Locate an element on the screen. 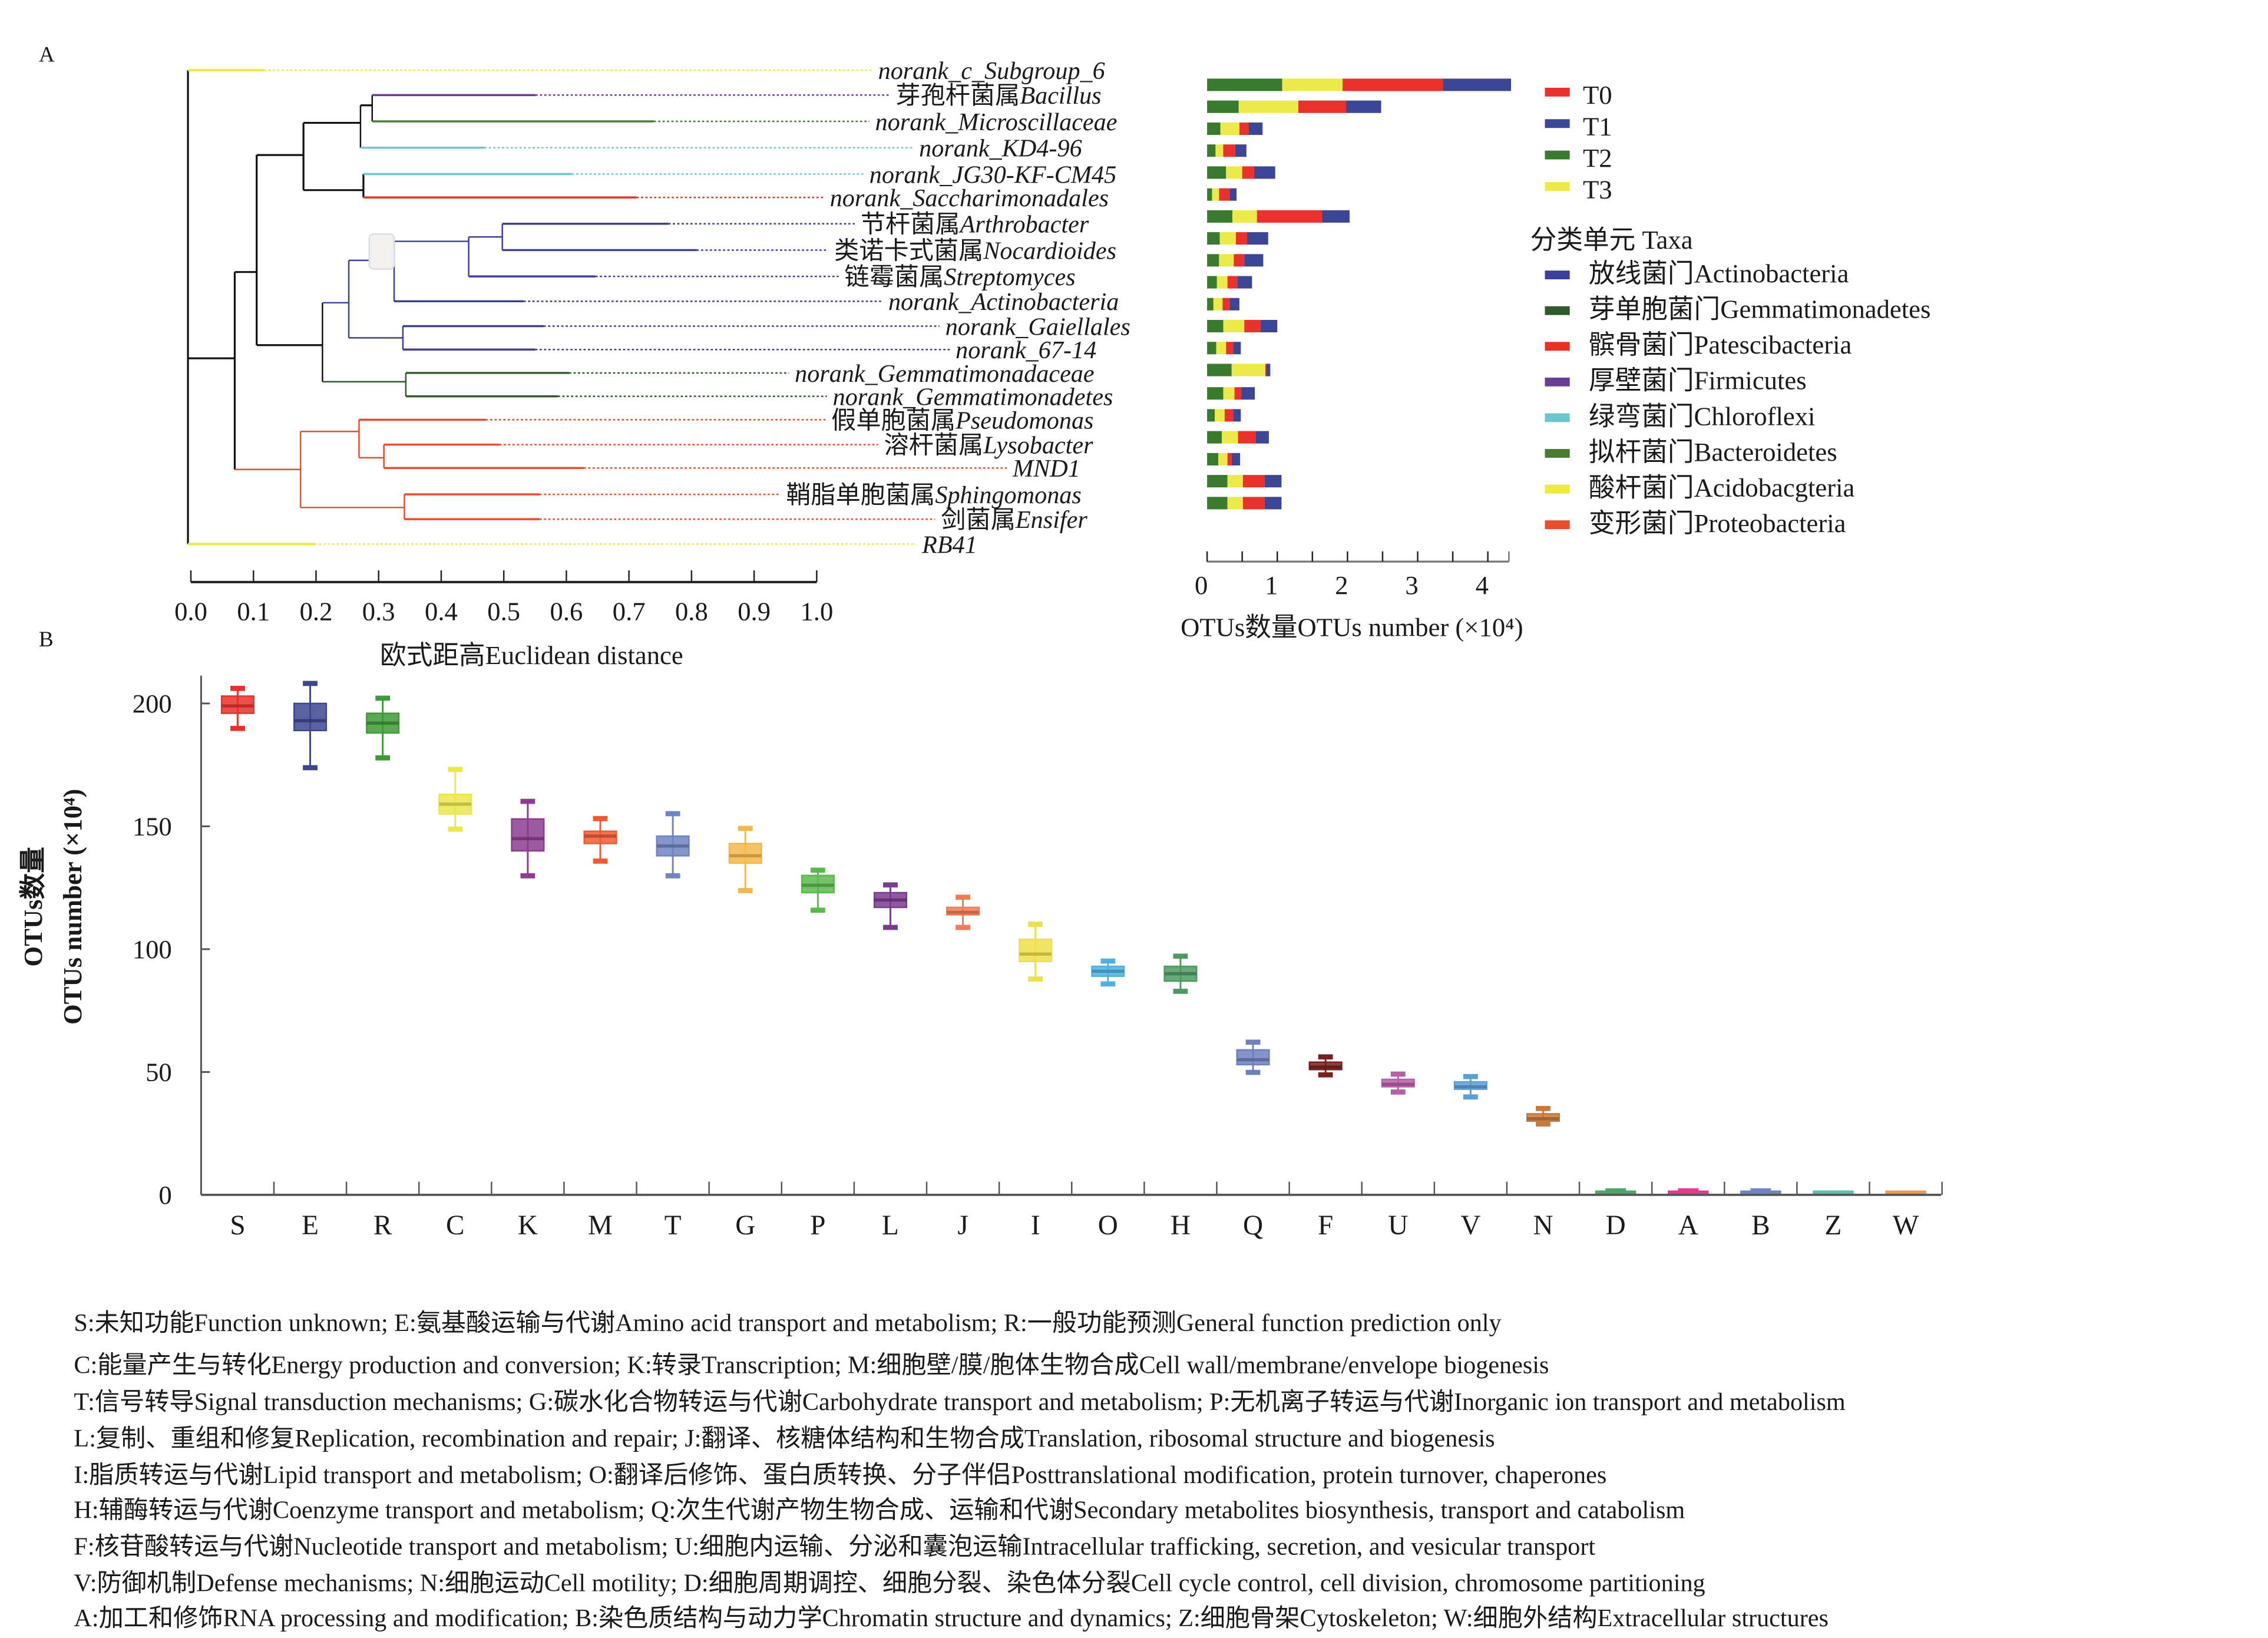 This screenshot has height=1638, width=2268. leaf-label: 鞘脂单胞菌属Sphingomonas is located at coordinates (934, 495).